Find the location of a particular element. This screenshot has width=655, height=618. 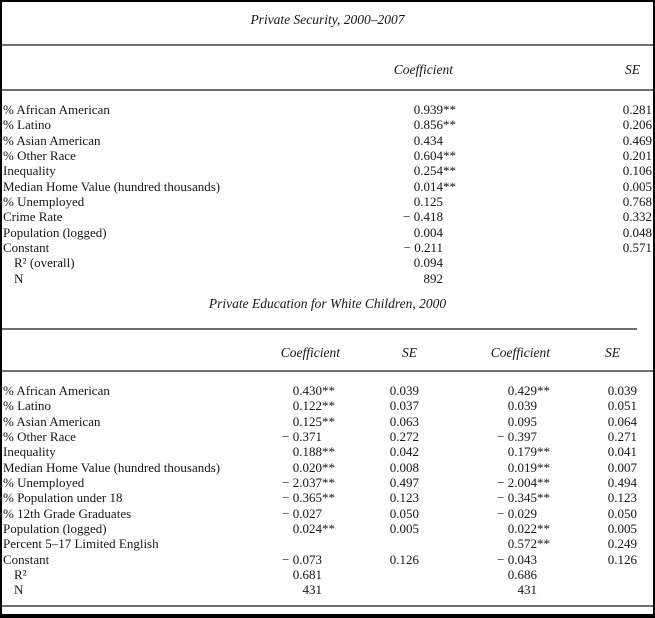

value-cell: 892 is located at coordinates (433, 278).